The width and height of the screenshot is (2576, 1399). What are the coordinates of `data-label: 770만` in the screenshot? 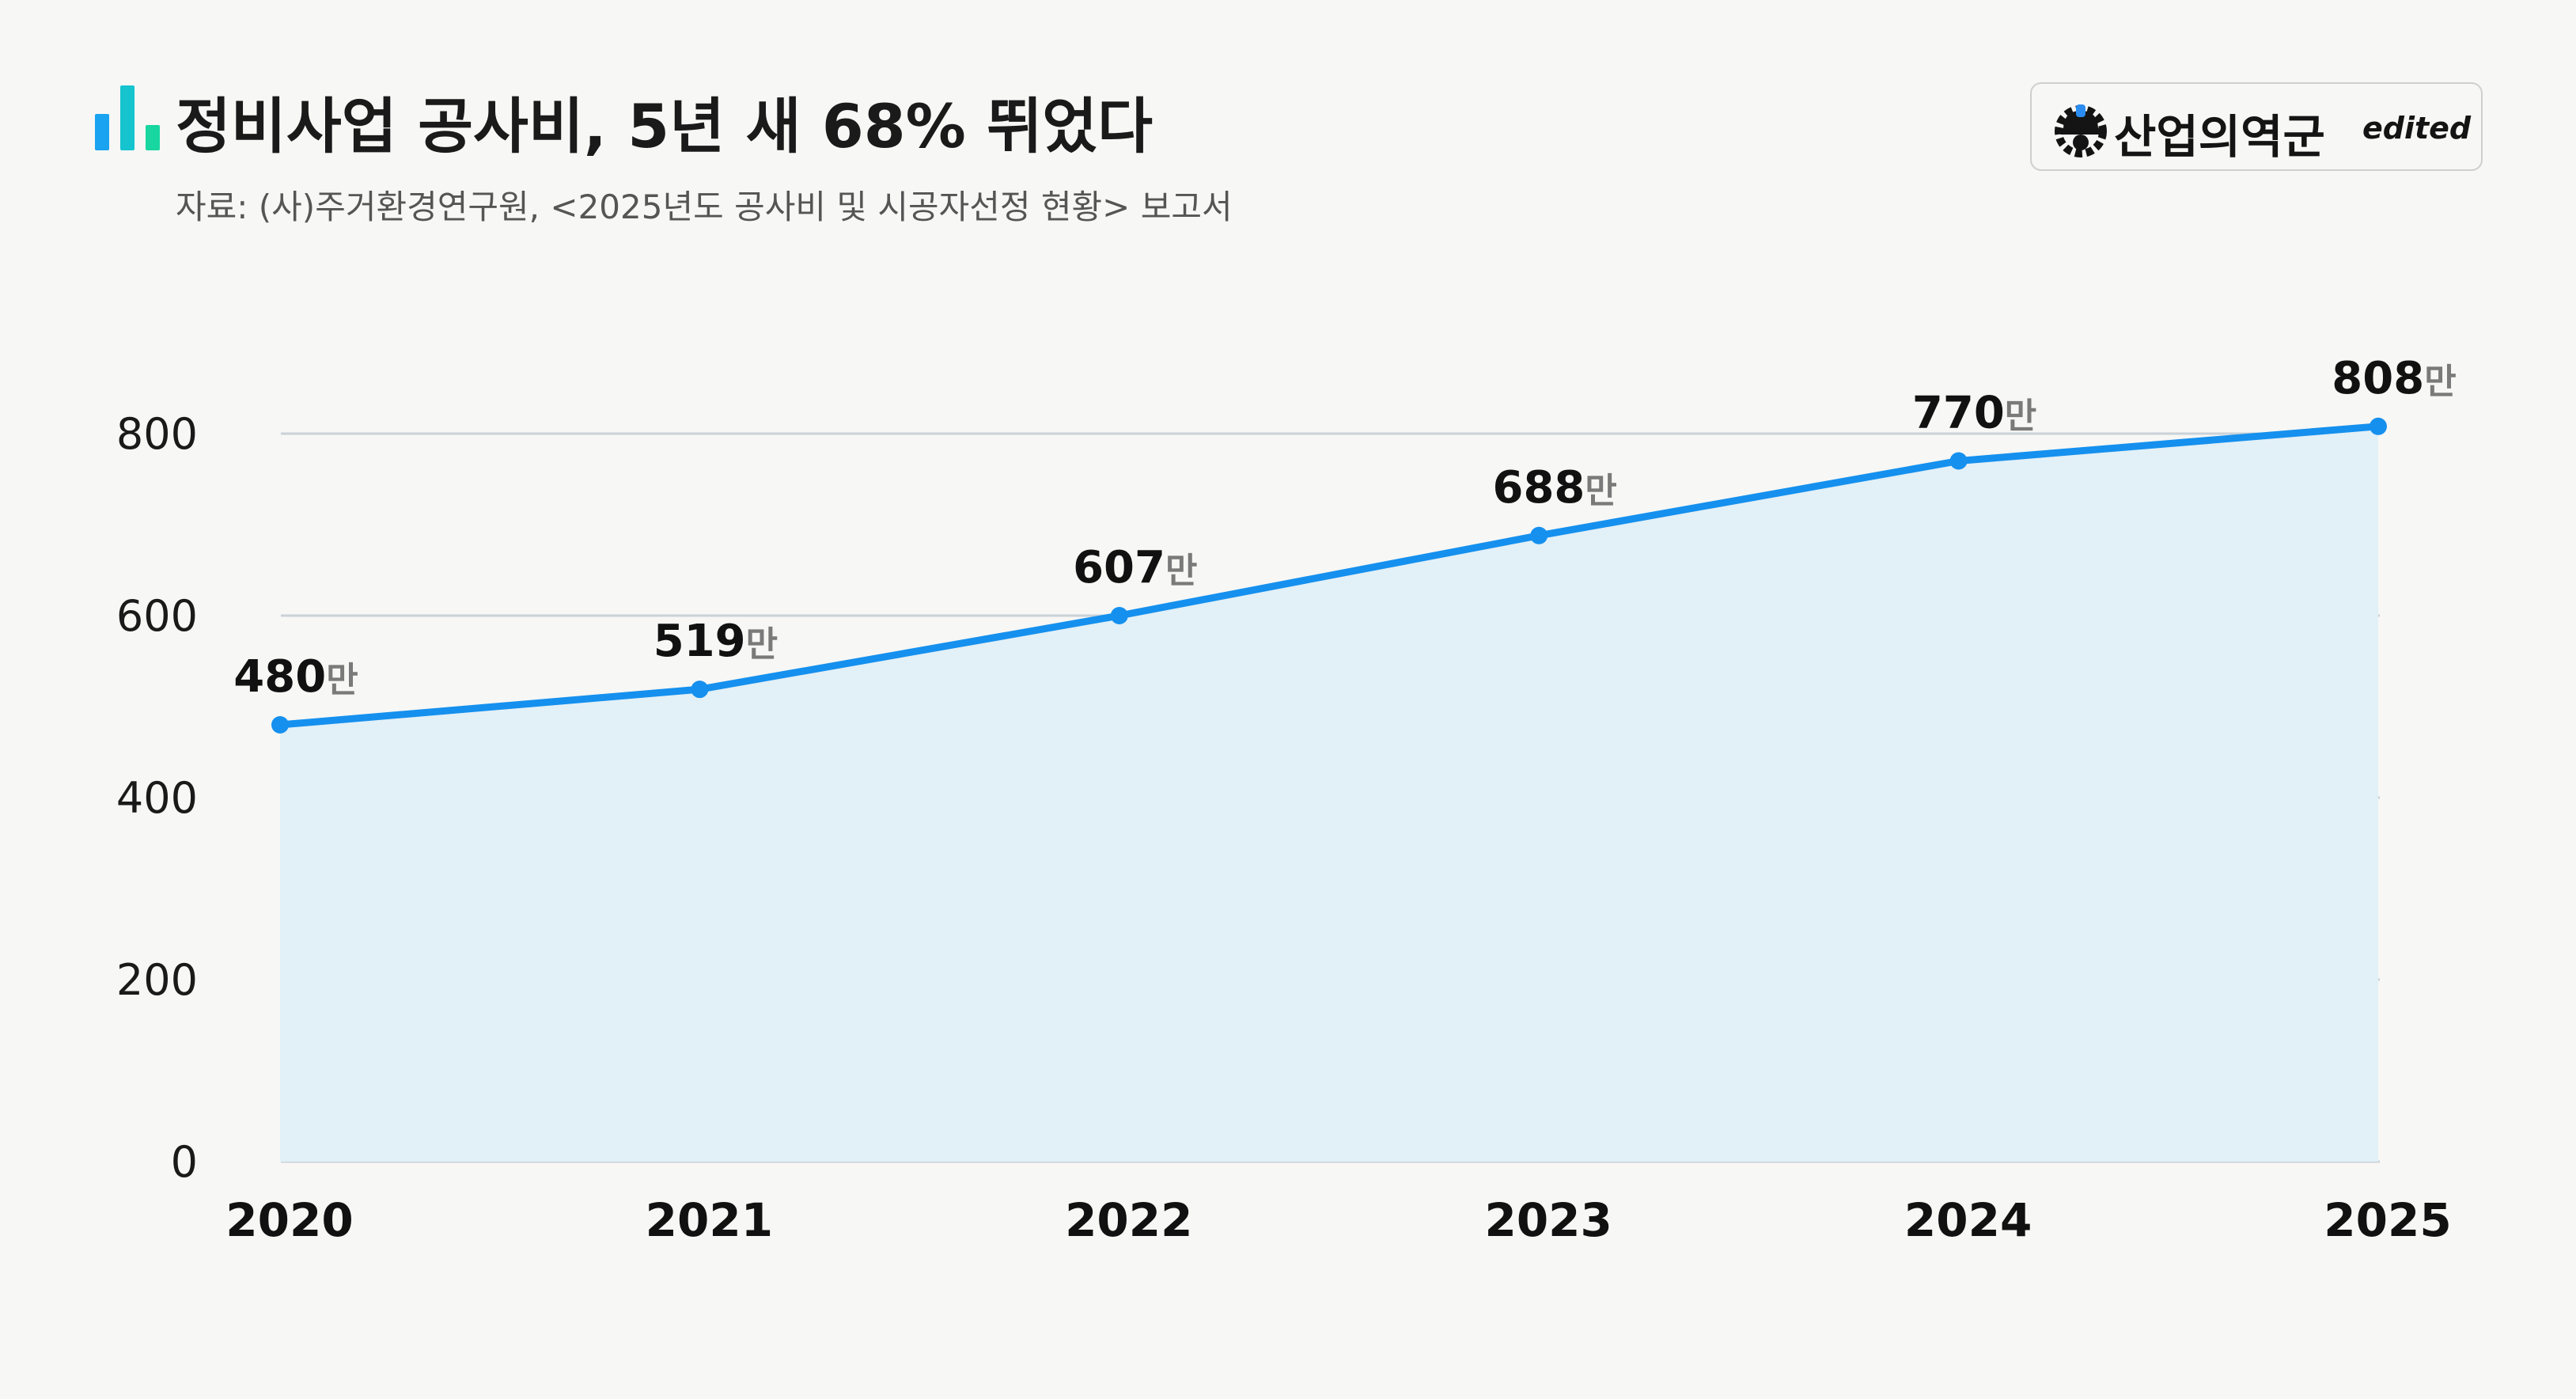 It's located at (1974, 413).